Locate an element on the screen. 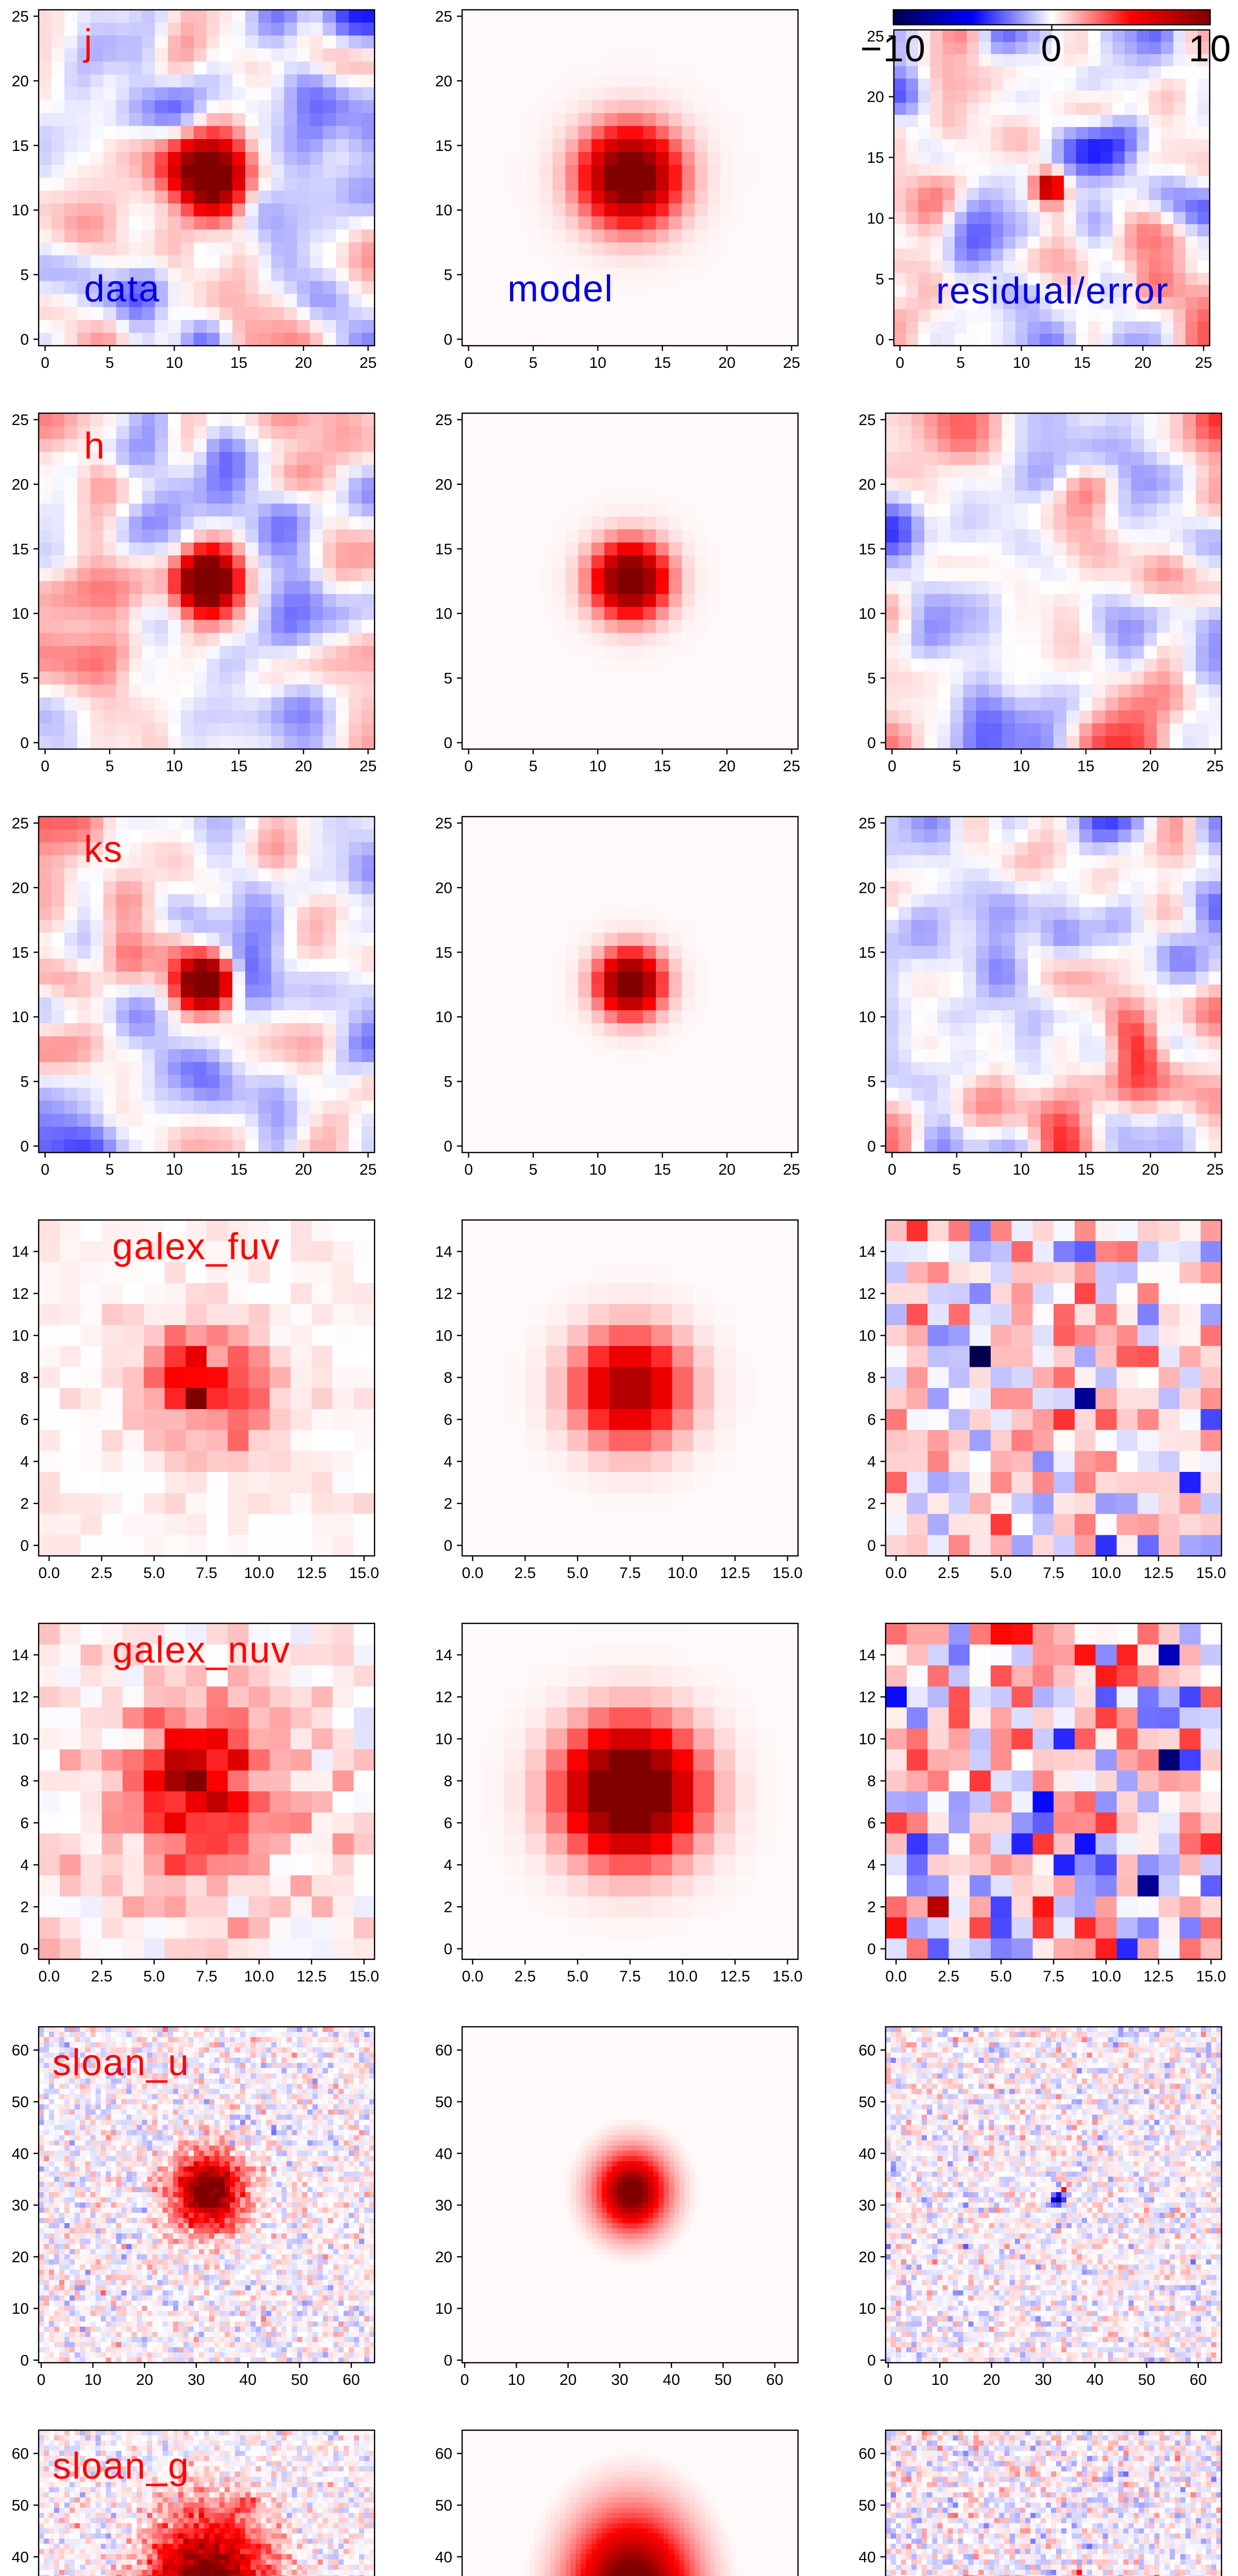  svg-text: galex_fuv is located at coordinates (196, 1246).